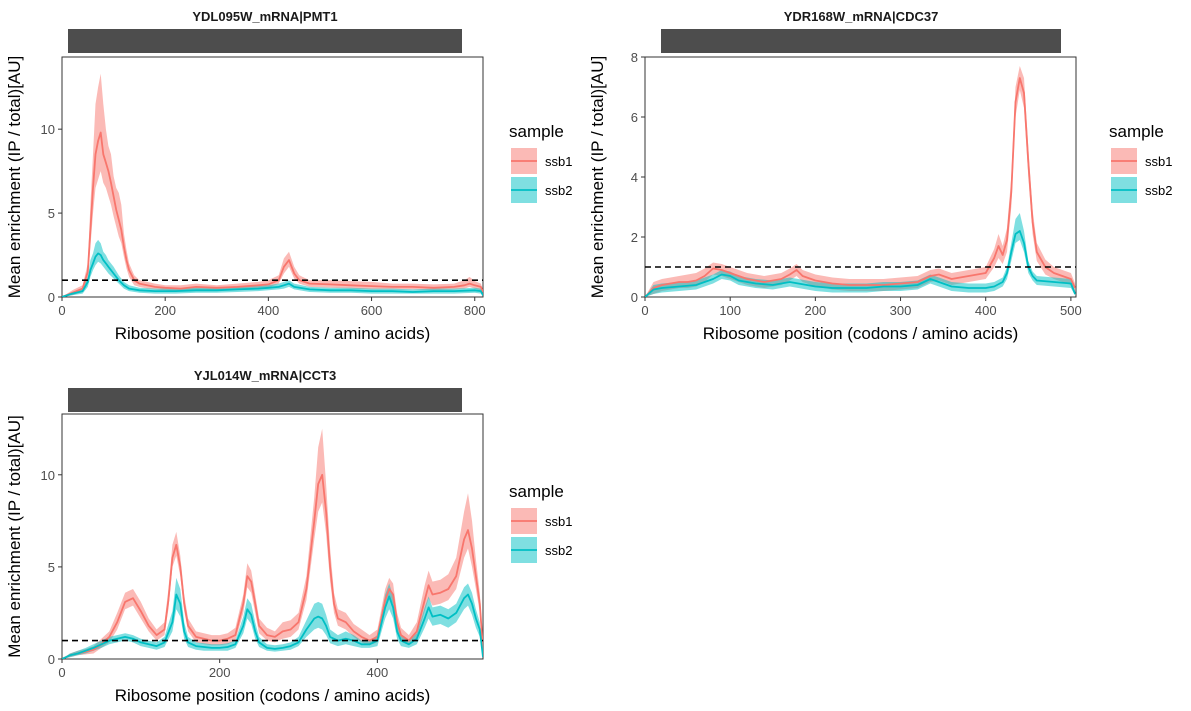  I want to click on facet-title: YJL014W_mRNA|CCT3, so click(265, 375).